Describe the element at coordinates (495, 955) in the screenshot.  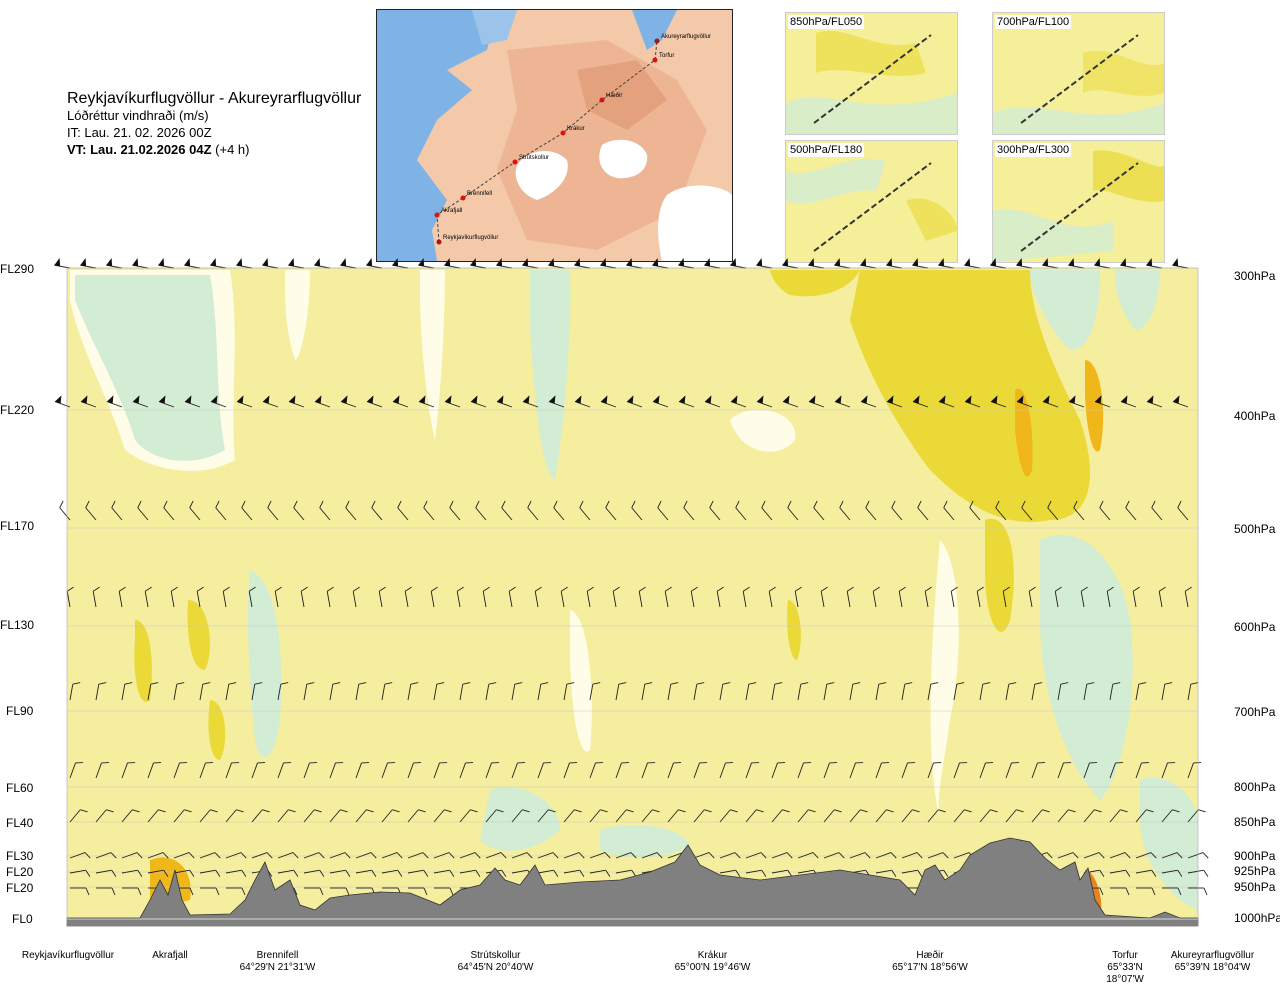
I see `location-name: Strútskollur` at that location.